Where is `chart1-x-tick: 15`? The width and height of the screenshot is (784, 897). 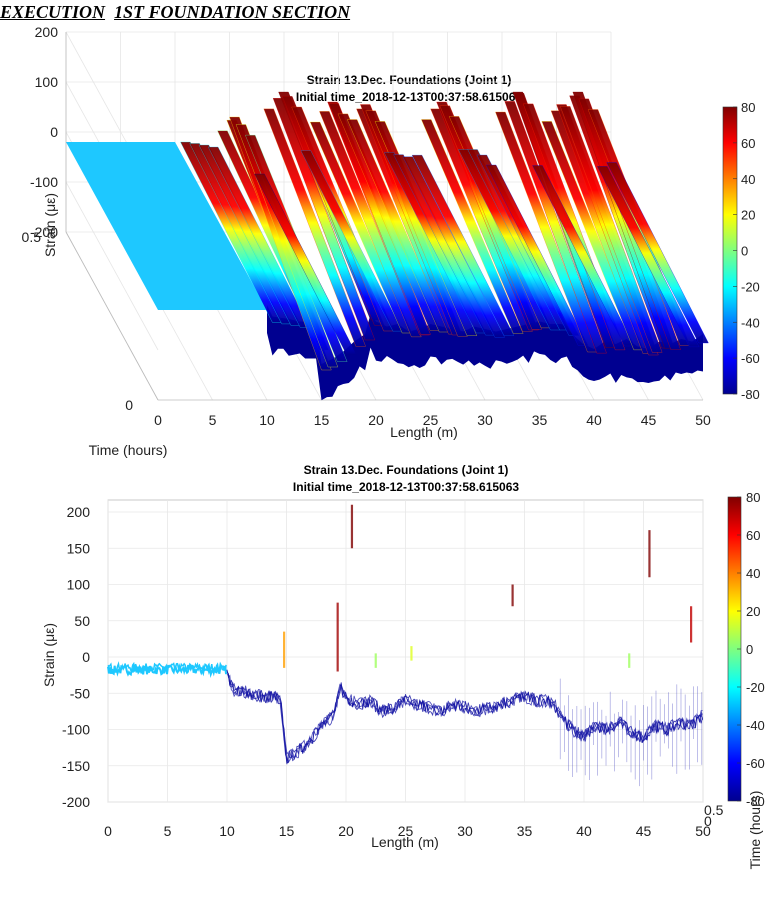
chart1-x-tick: 15 is located at coordinates (322, 420).